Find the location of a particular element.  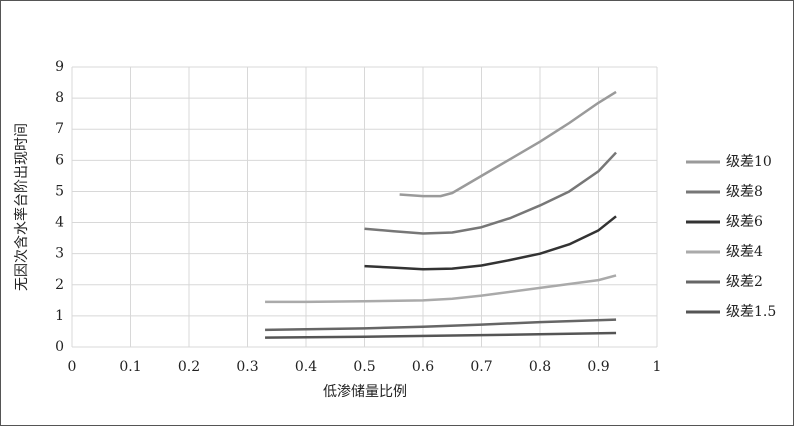

legend-label: 级差10 is located at coordinates (749, 162).